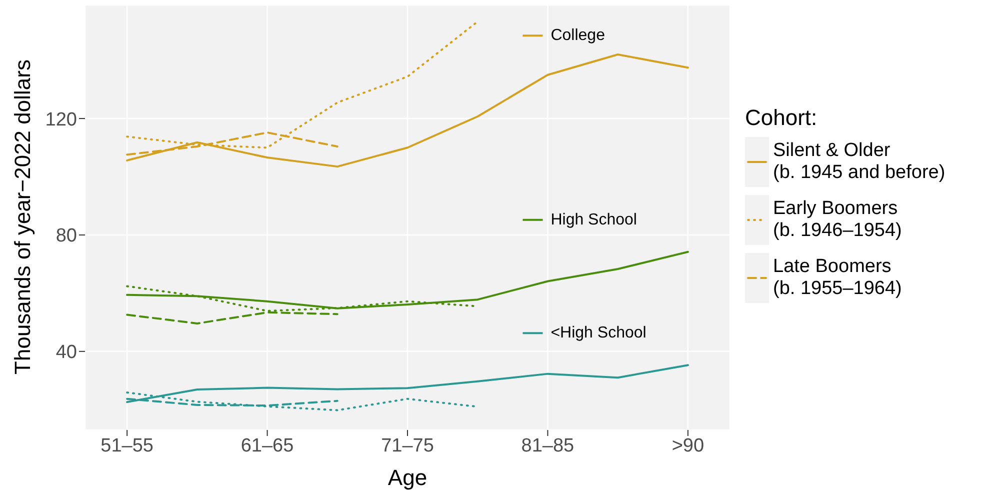  Describe the element at coordinates (598, 333) in the screenshot. I see `annotation: <High School` at that location.